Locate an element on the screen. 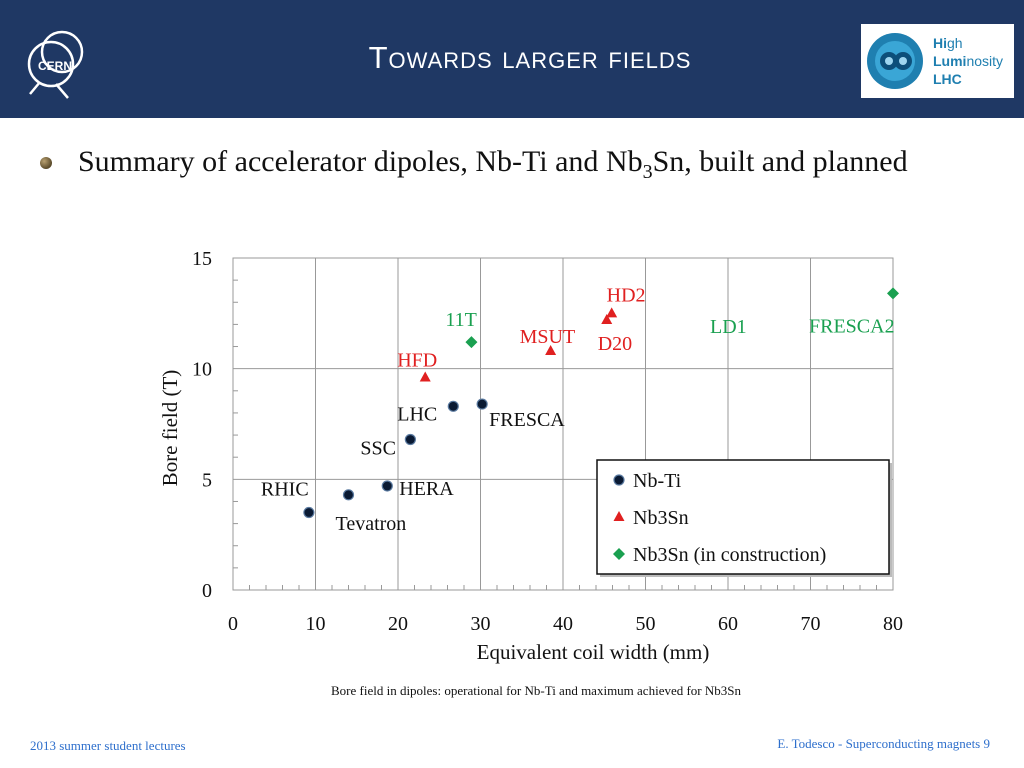  cern-logo: CERN is located at coordinates (55, 64).